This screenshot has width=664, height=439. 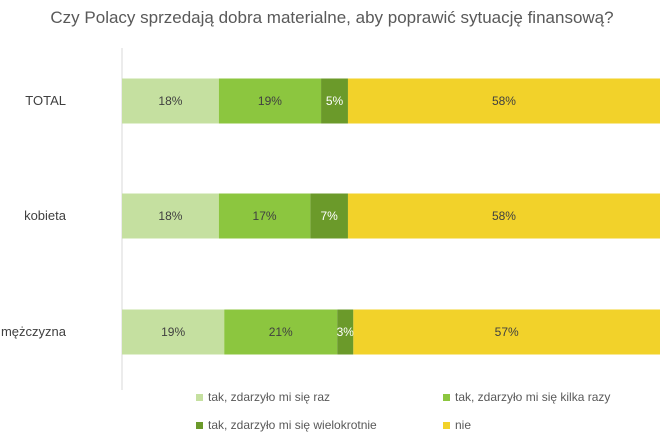 I want to click on category-label: mężczyzna, so click(x=34, y=331).